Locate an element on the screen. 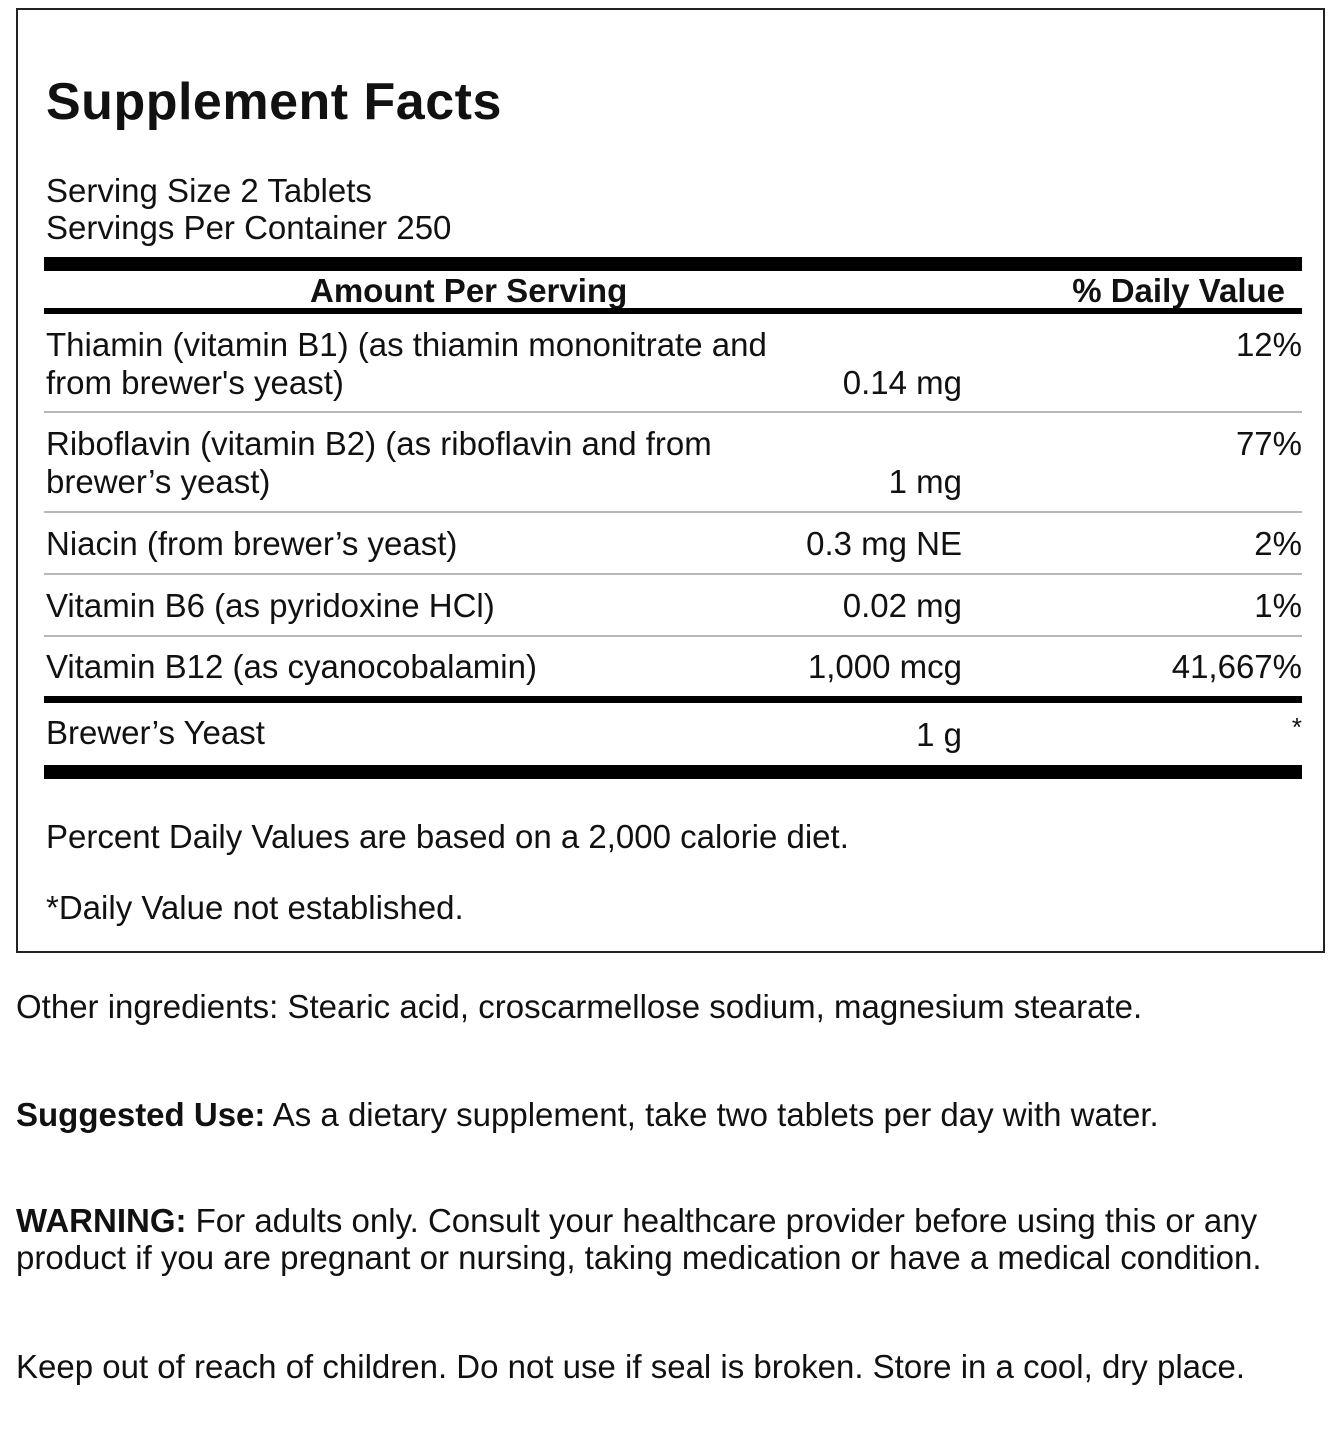 The image size is (1340, 1430). nutrient-daily-value: * is located at coordinates (1296, 727).